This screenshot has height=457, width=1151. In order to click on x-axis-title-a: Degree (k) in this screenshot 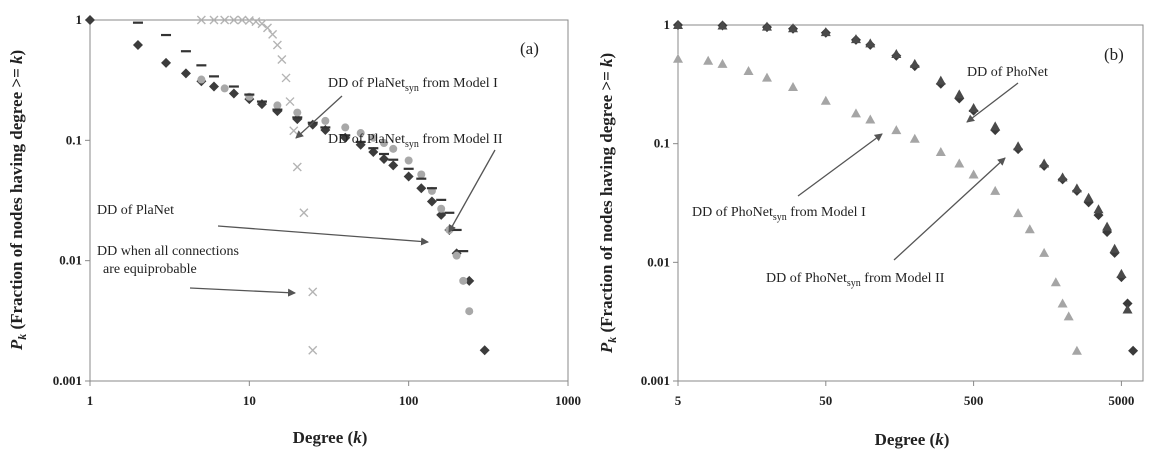, I will do `click(330, 437)`.